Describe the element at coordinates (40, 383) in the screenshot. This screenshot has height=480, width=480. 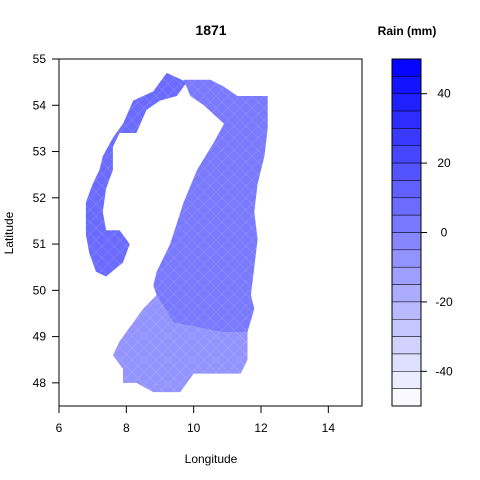
I see `y-tick-label: 48` at that location.